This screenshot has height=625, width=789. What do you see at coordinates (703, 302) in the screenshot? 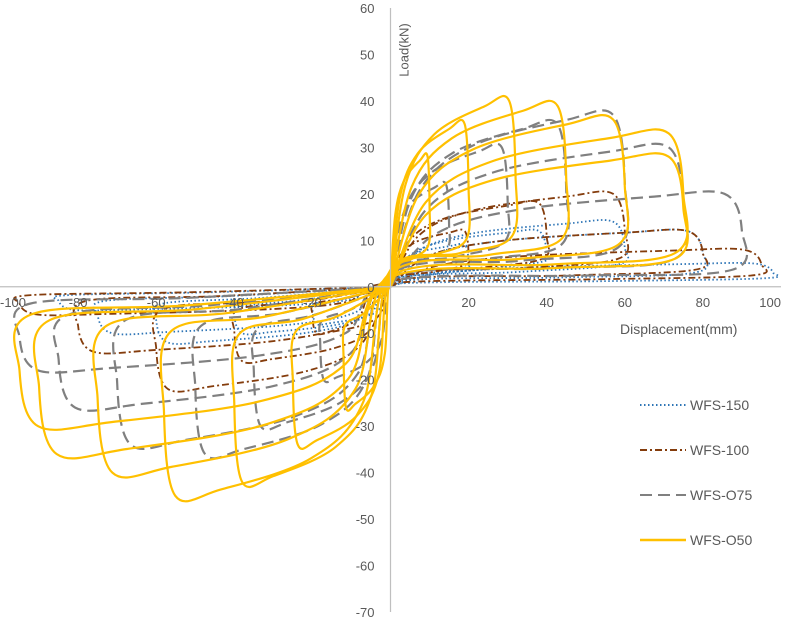
I see `x-tick-label: 80` at bounding box center [703, 302].